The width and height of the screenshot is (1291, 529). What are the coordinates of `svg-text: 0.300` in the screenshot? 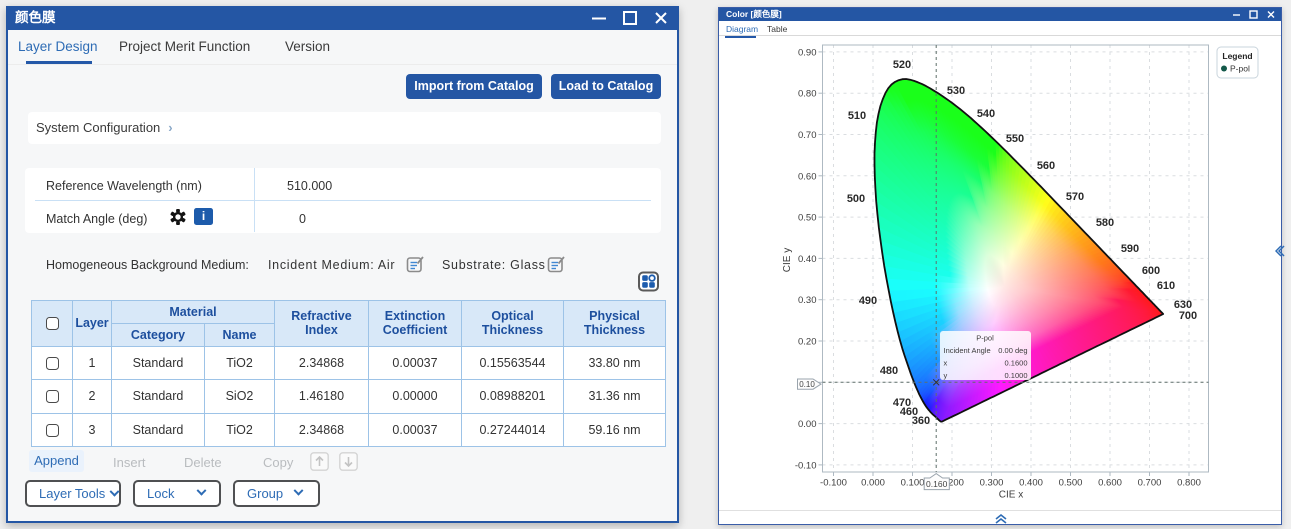 It's located at (992, 483).